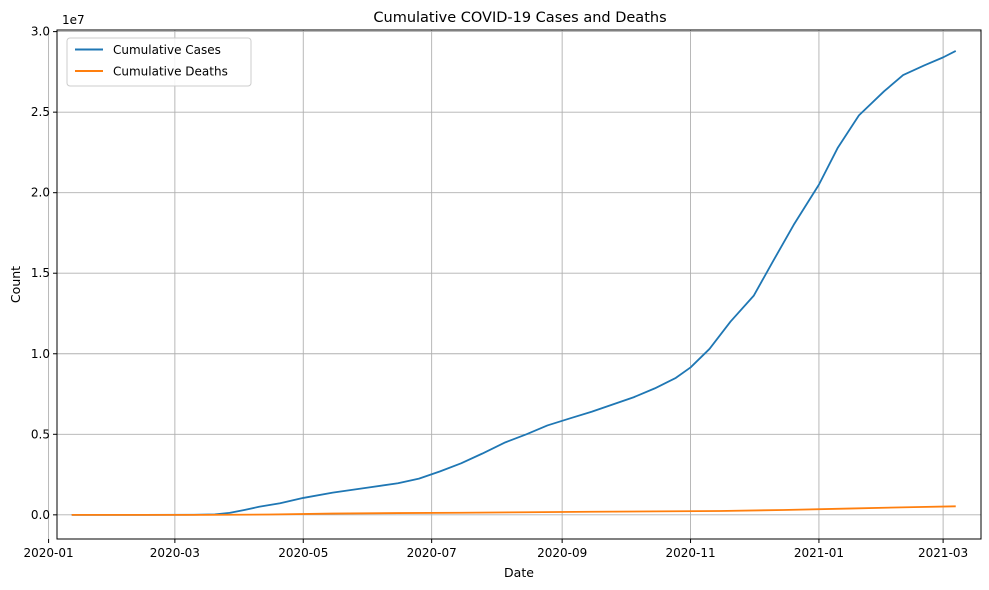 The width and height of the screenshot is (989, 590). Describe the element at coordinates (690, 553) in the screenshot. I see `x-tick-label: 2020-11` at that location.